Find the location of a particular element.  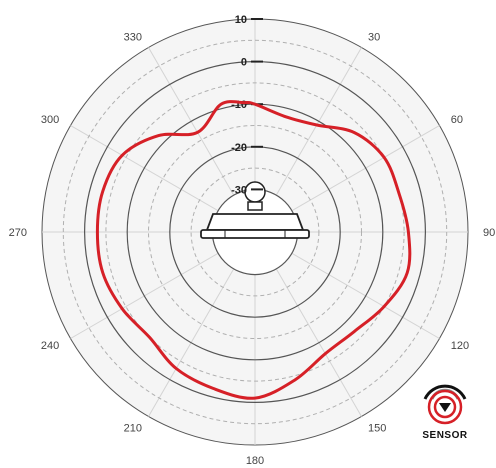

ring--25 is located at coordinates (255, 232).